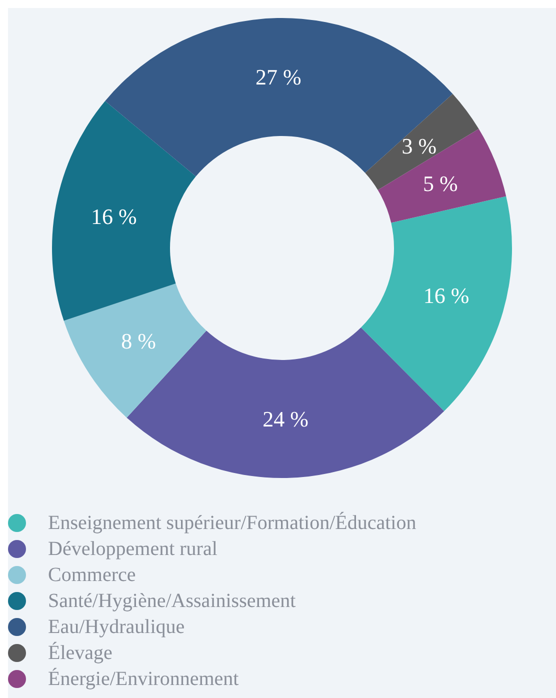 Image resolution: width=556 pixels, height=698 pixels. I want to click on legend-label: Énergie/Environnement, so click(143, 679).